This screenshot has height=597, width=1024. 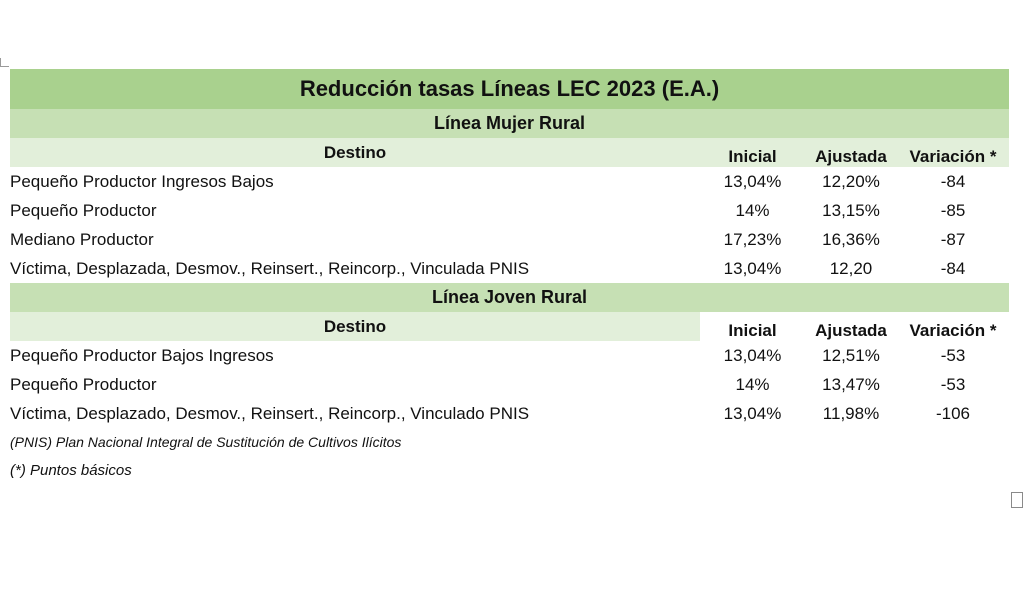 What do you see at coordinates (851, 239) in the screenshot?
I see `cell-ajustada: 16,36%` at bounding box center [851, 239].